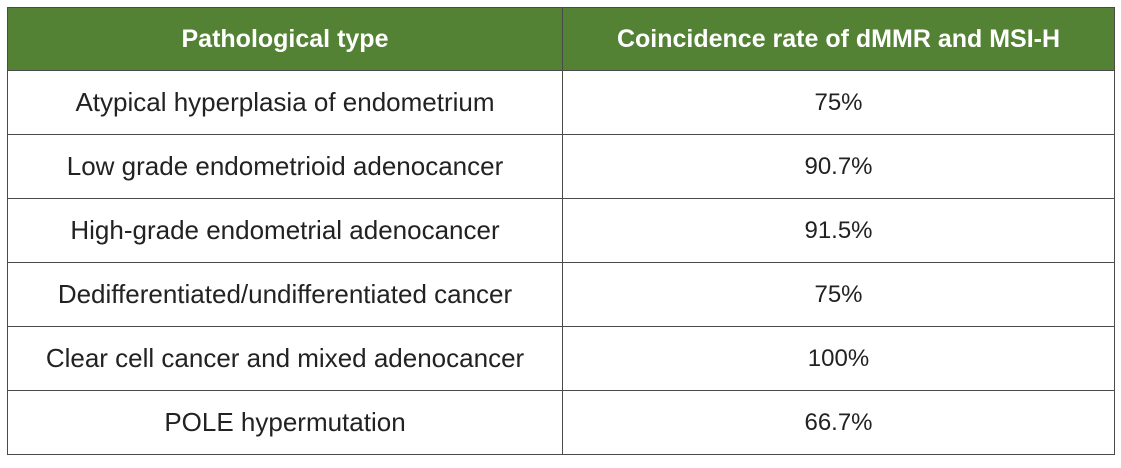 This screenshot has height=468, width=1121. What do you see at coordinates (285, 422) in the screenshot?
I see `pathological-type-cell: POLE hypermutation` at bounding box center [285, 422].